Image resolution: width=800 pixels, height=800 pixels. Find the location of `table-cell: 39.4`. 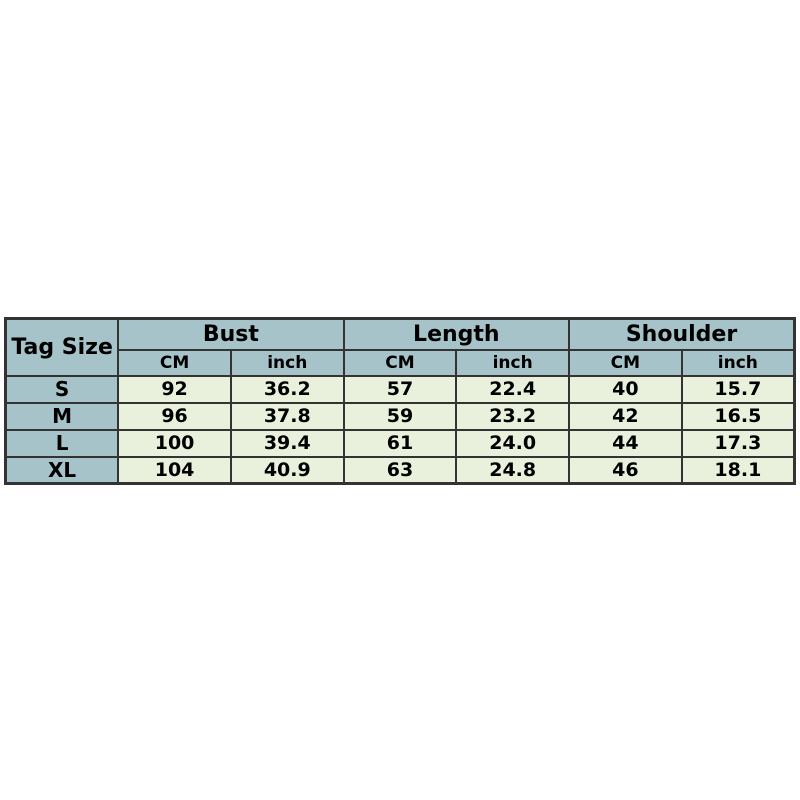

table-cell: 39.4 is located at coordinates (287, 443).